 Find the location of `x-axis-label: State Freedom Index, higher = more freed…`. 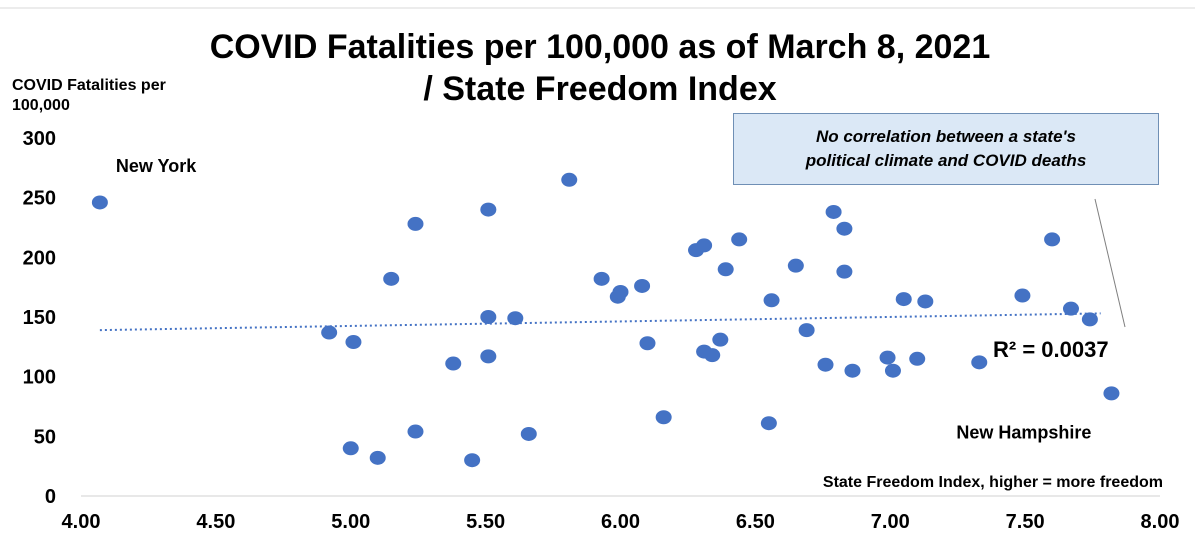

x-axis-label: State Freedom Index, higher = more freed… is located at coordinates (993, 482).